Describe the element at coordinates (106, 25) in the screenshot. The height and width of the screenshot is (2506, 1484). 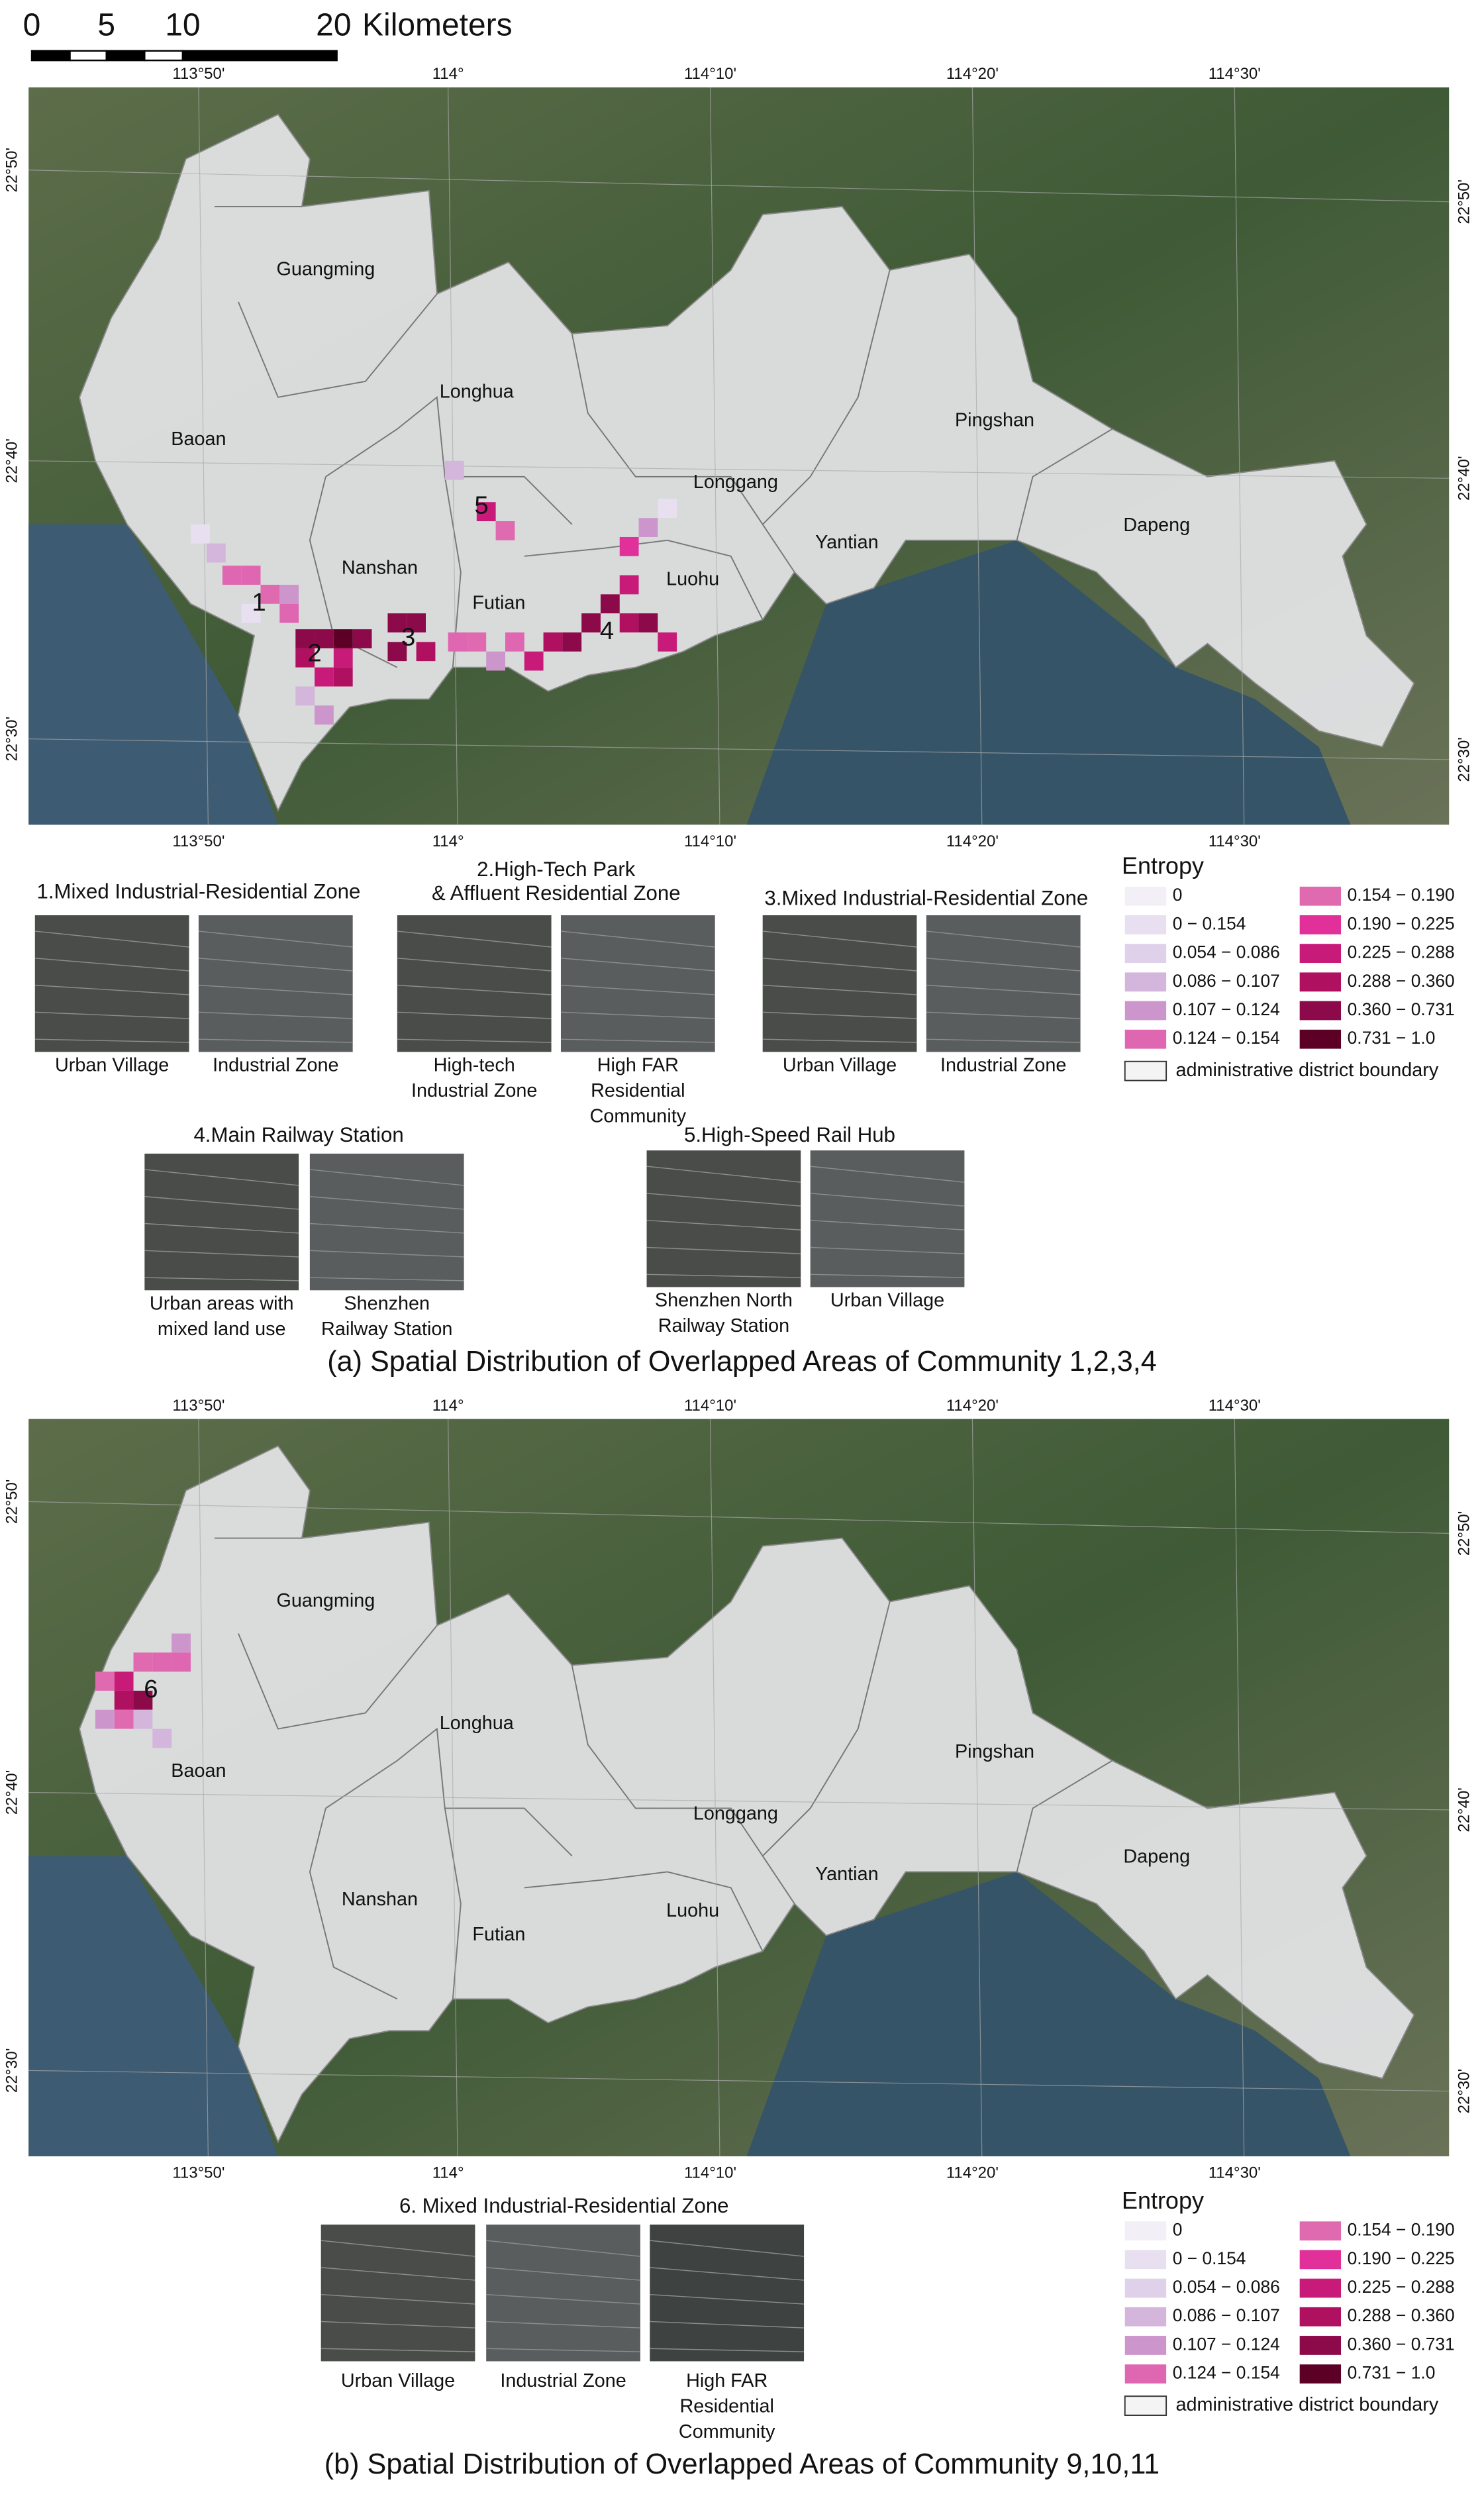
I see `scale-tick-label: 5` at that location.